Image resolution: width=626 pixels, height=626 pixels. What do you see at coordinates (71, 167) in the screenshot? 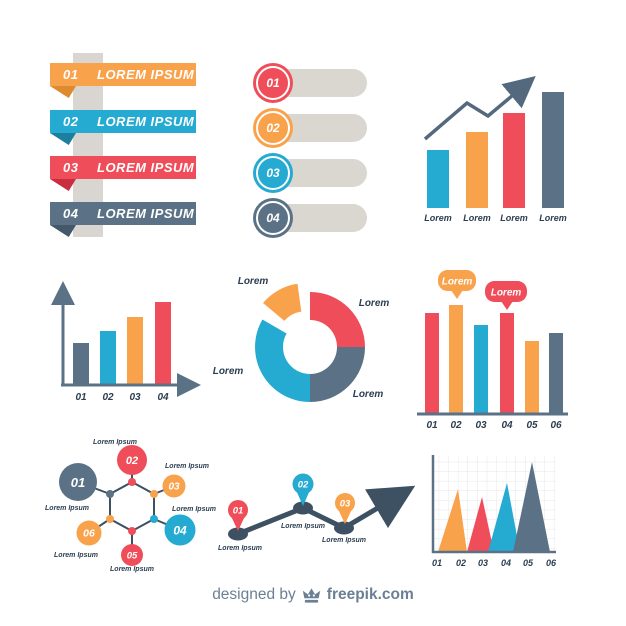
I see `ribbon-number: 03` at bounding box center [71, 167].